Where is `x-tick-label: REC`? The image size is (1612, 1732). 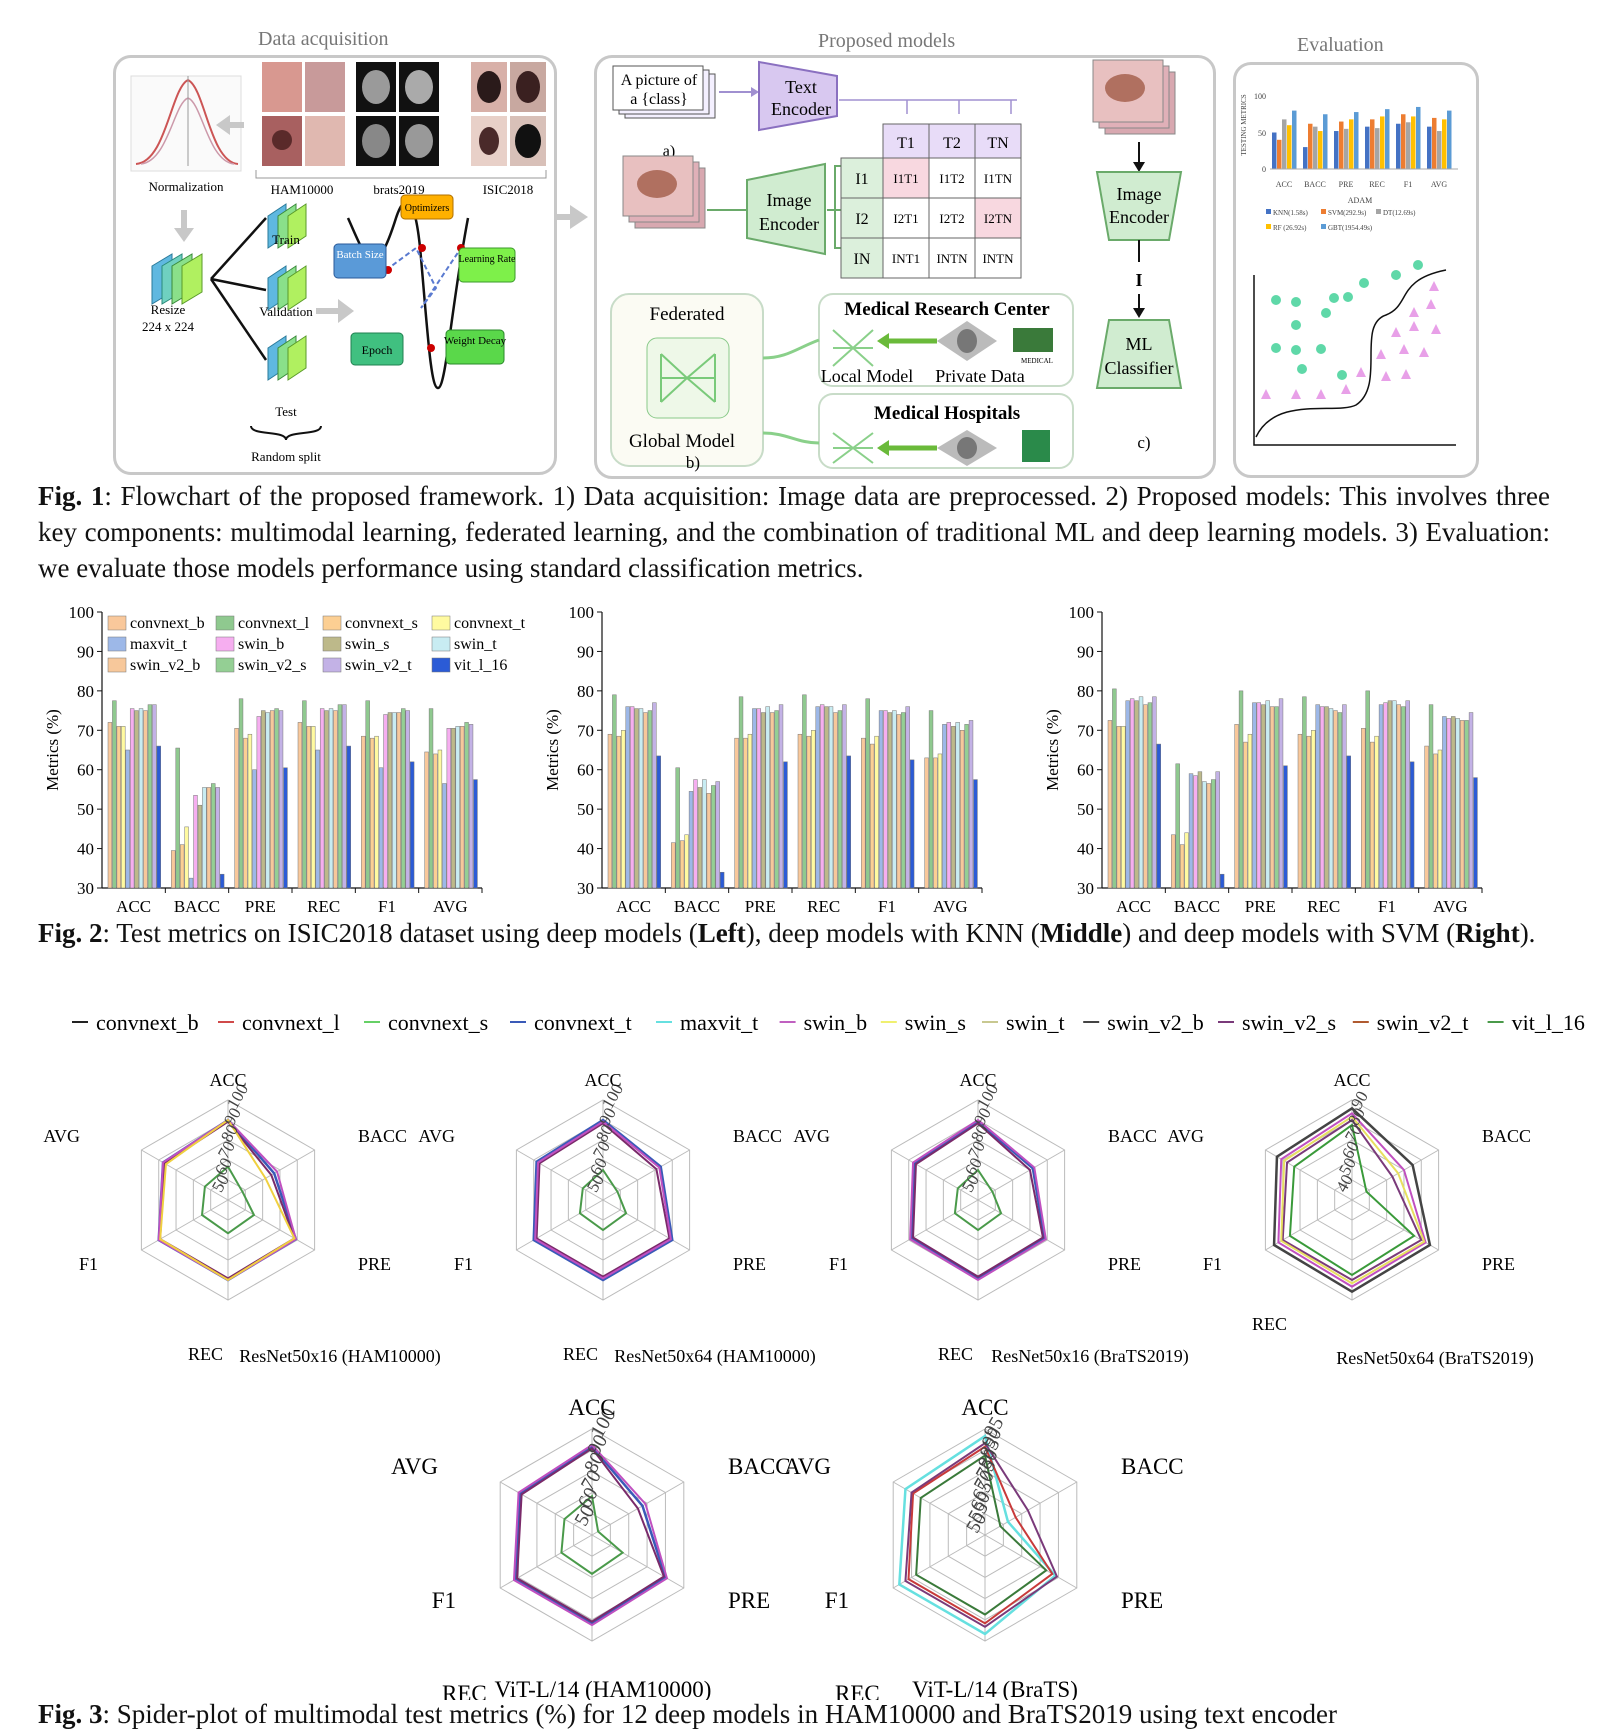 x-tick-label: REC is located at coordinates (1323, 906).